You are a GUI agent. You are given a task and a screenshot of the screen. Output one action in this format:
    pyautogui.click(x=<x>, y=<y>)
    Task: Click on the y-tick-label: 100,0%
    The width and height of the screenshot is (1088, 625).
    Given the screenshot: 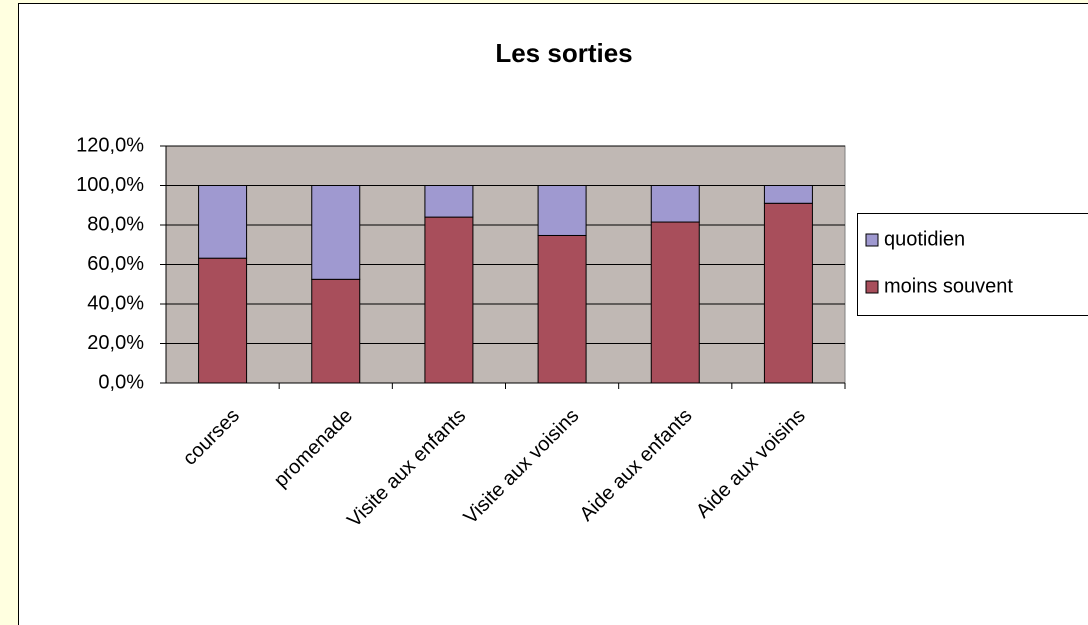 What is the action you would take?
    pyautogui.click(x=110, y=185)
    